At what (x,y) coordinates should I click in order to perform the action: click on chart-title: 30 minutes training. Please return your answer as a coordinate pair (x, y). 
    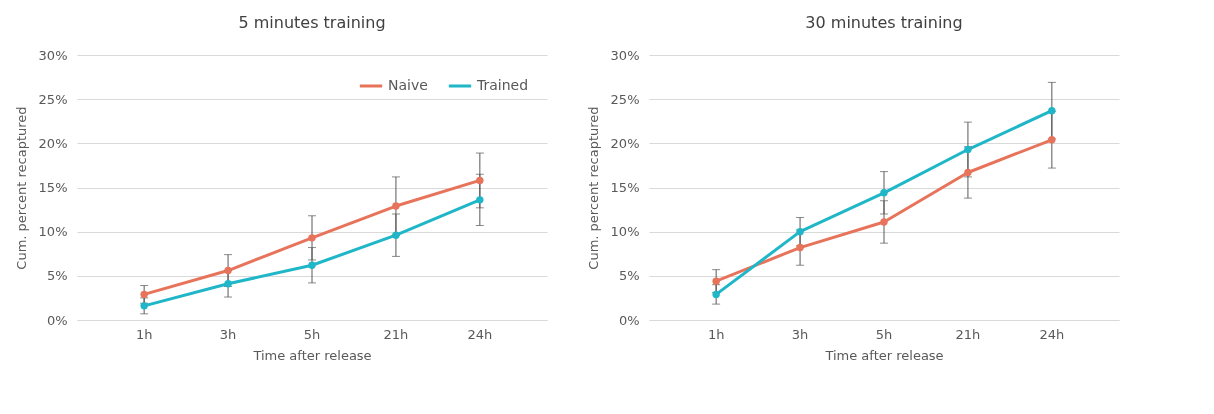
    Looking at the image, I should click on (884, 22).